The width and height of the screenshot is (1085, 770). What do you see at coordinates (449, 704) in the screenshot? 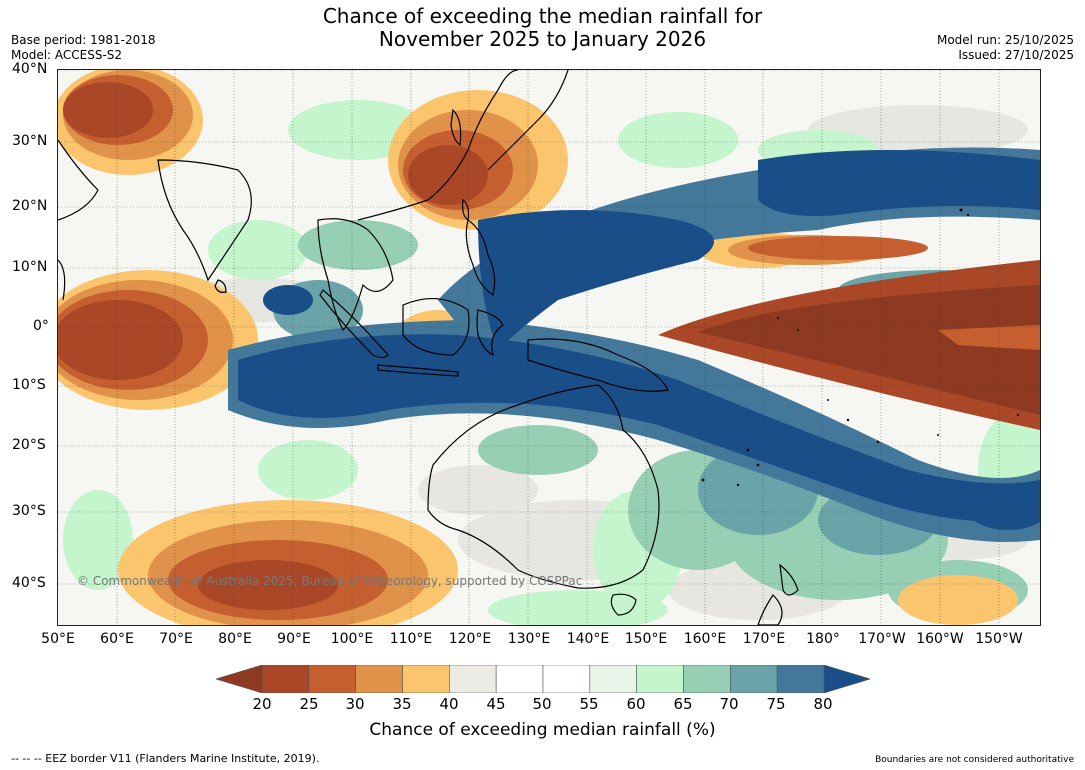
I see `cbar-tick-40: 40` at bounding box center [449, 704].